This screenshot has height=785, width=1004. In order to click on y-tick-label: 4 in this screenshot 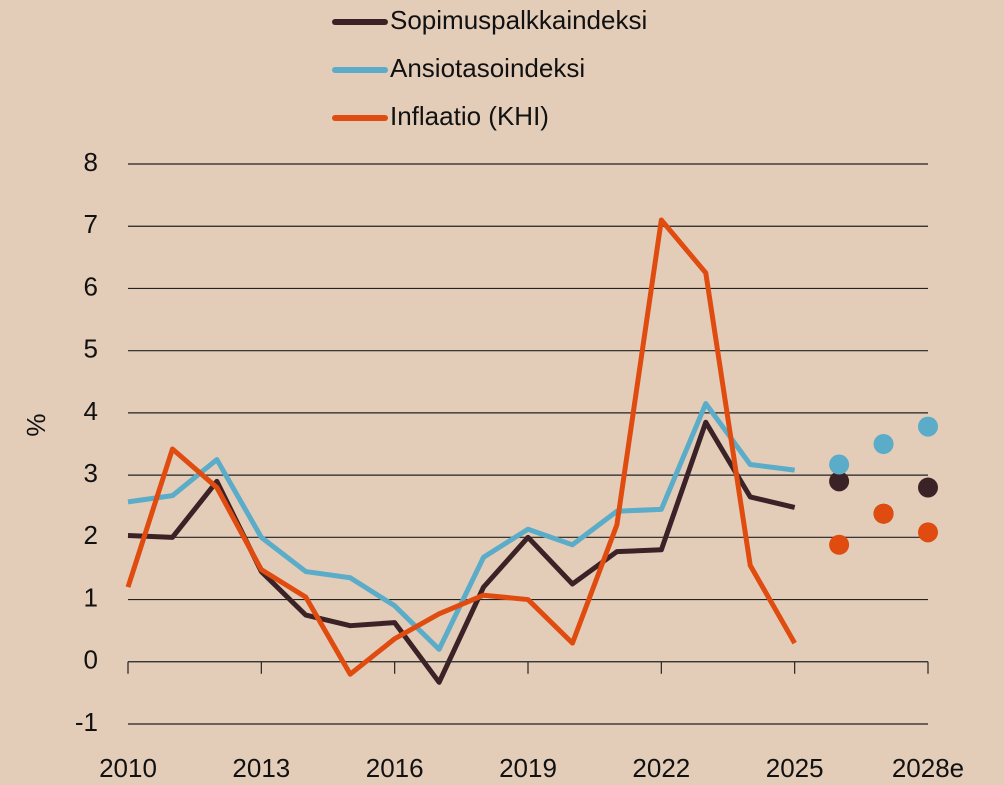, I will do `click(91, 411)`.